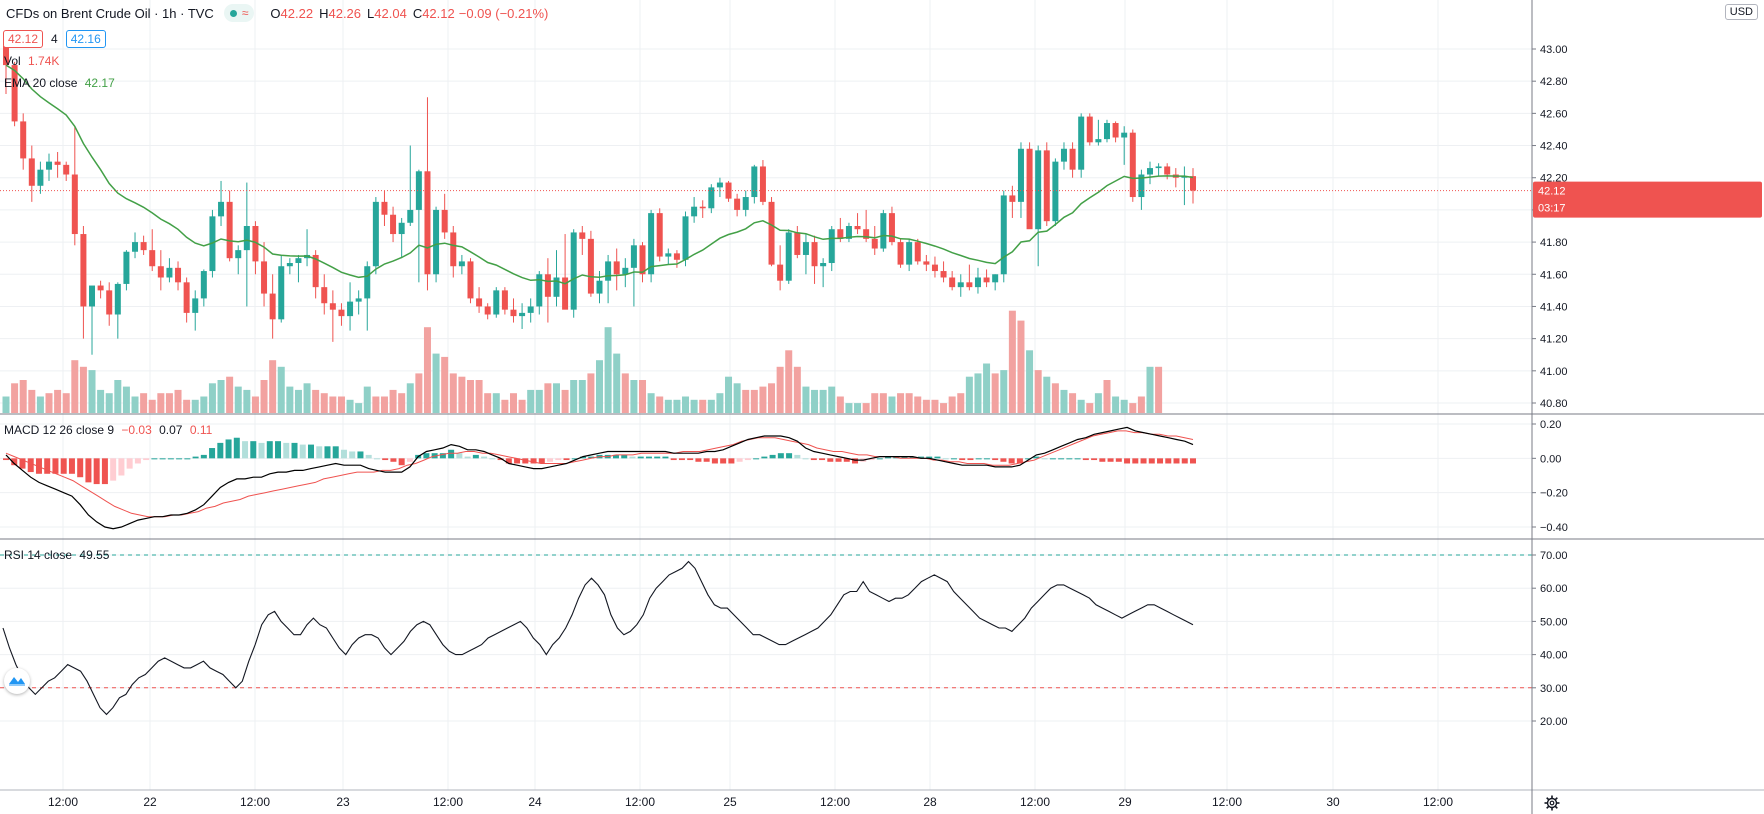 The height and width of the screenshot is (814, 1764). I want to click on price-y-tick-label: 40.80, so click(1554, 404).